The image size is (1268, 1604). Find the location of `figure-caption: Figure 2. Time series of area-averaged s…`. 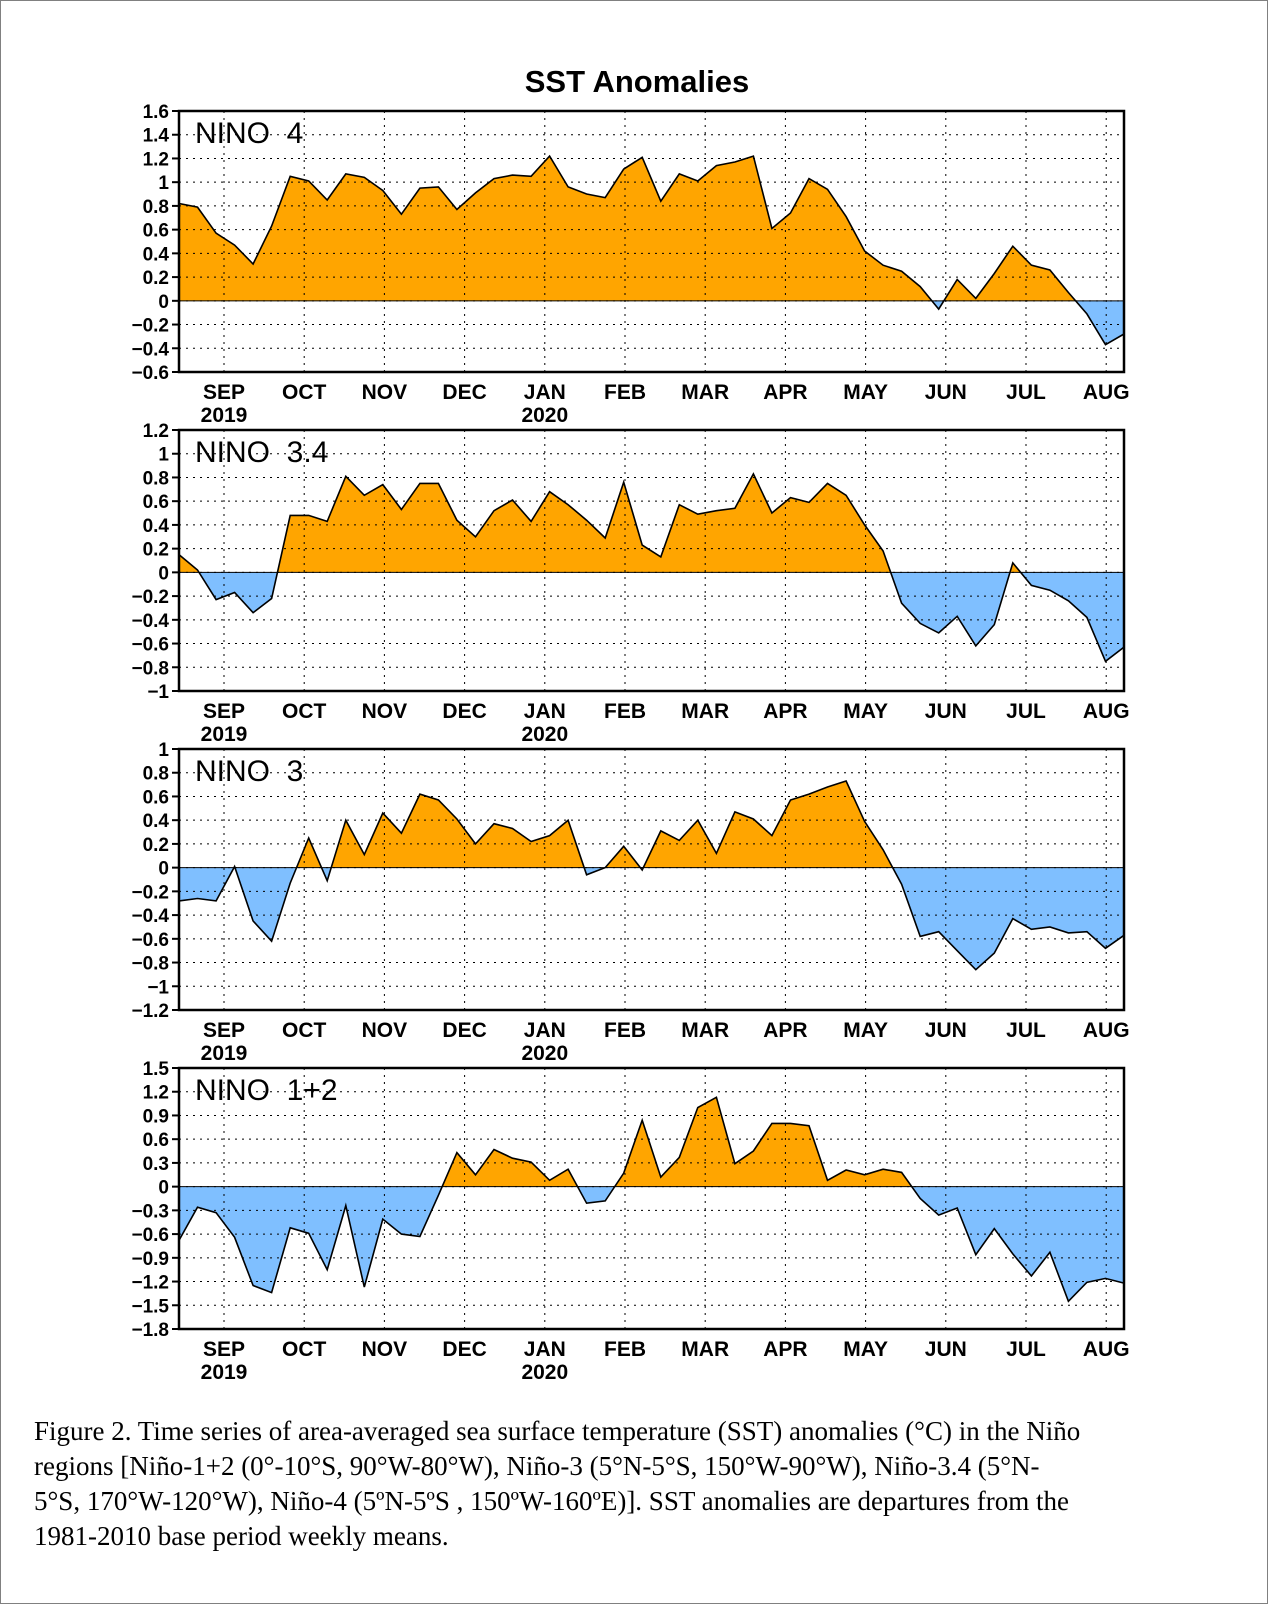

figure-caption: Figure 2. Time series of area-averaged s… is located at coordinates (557, 1483).